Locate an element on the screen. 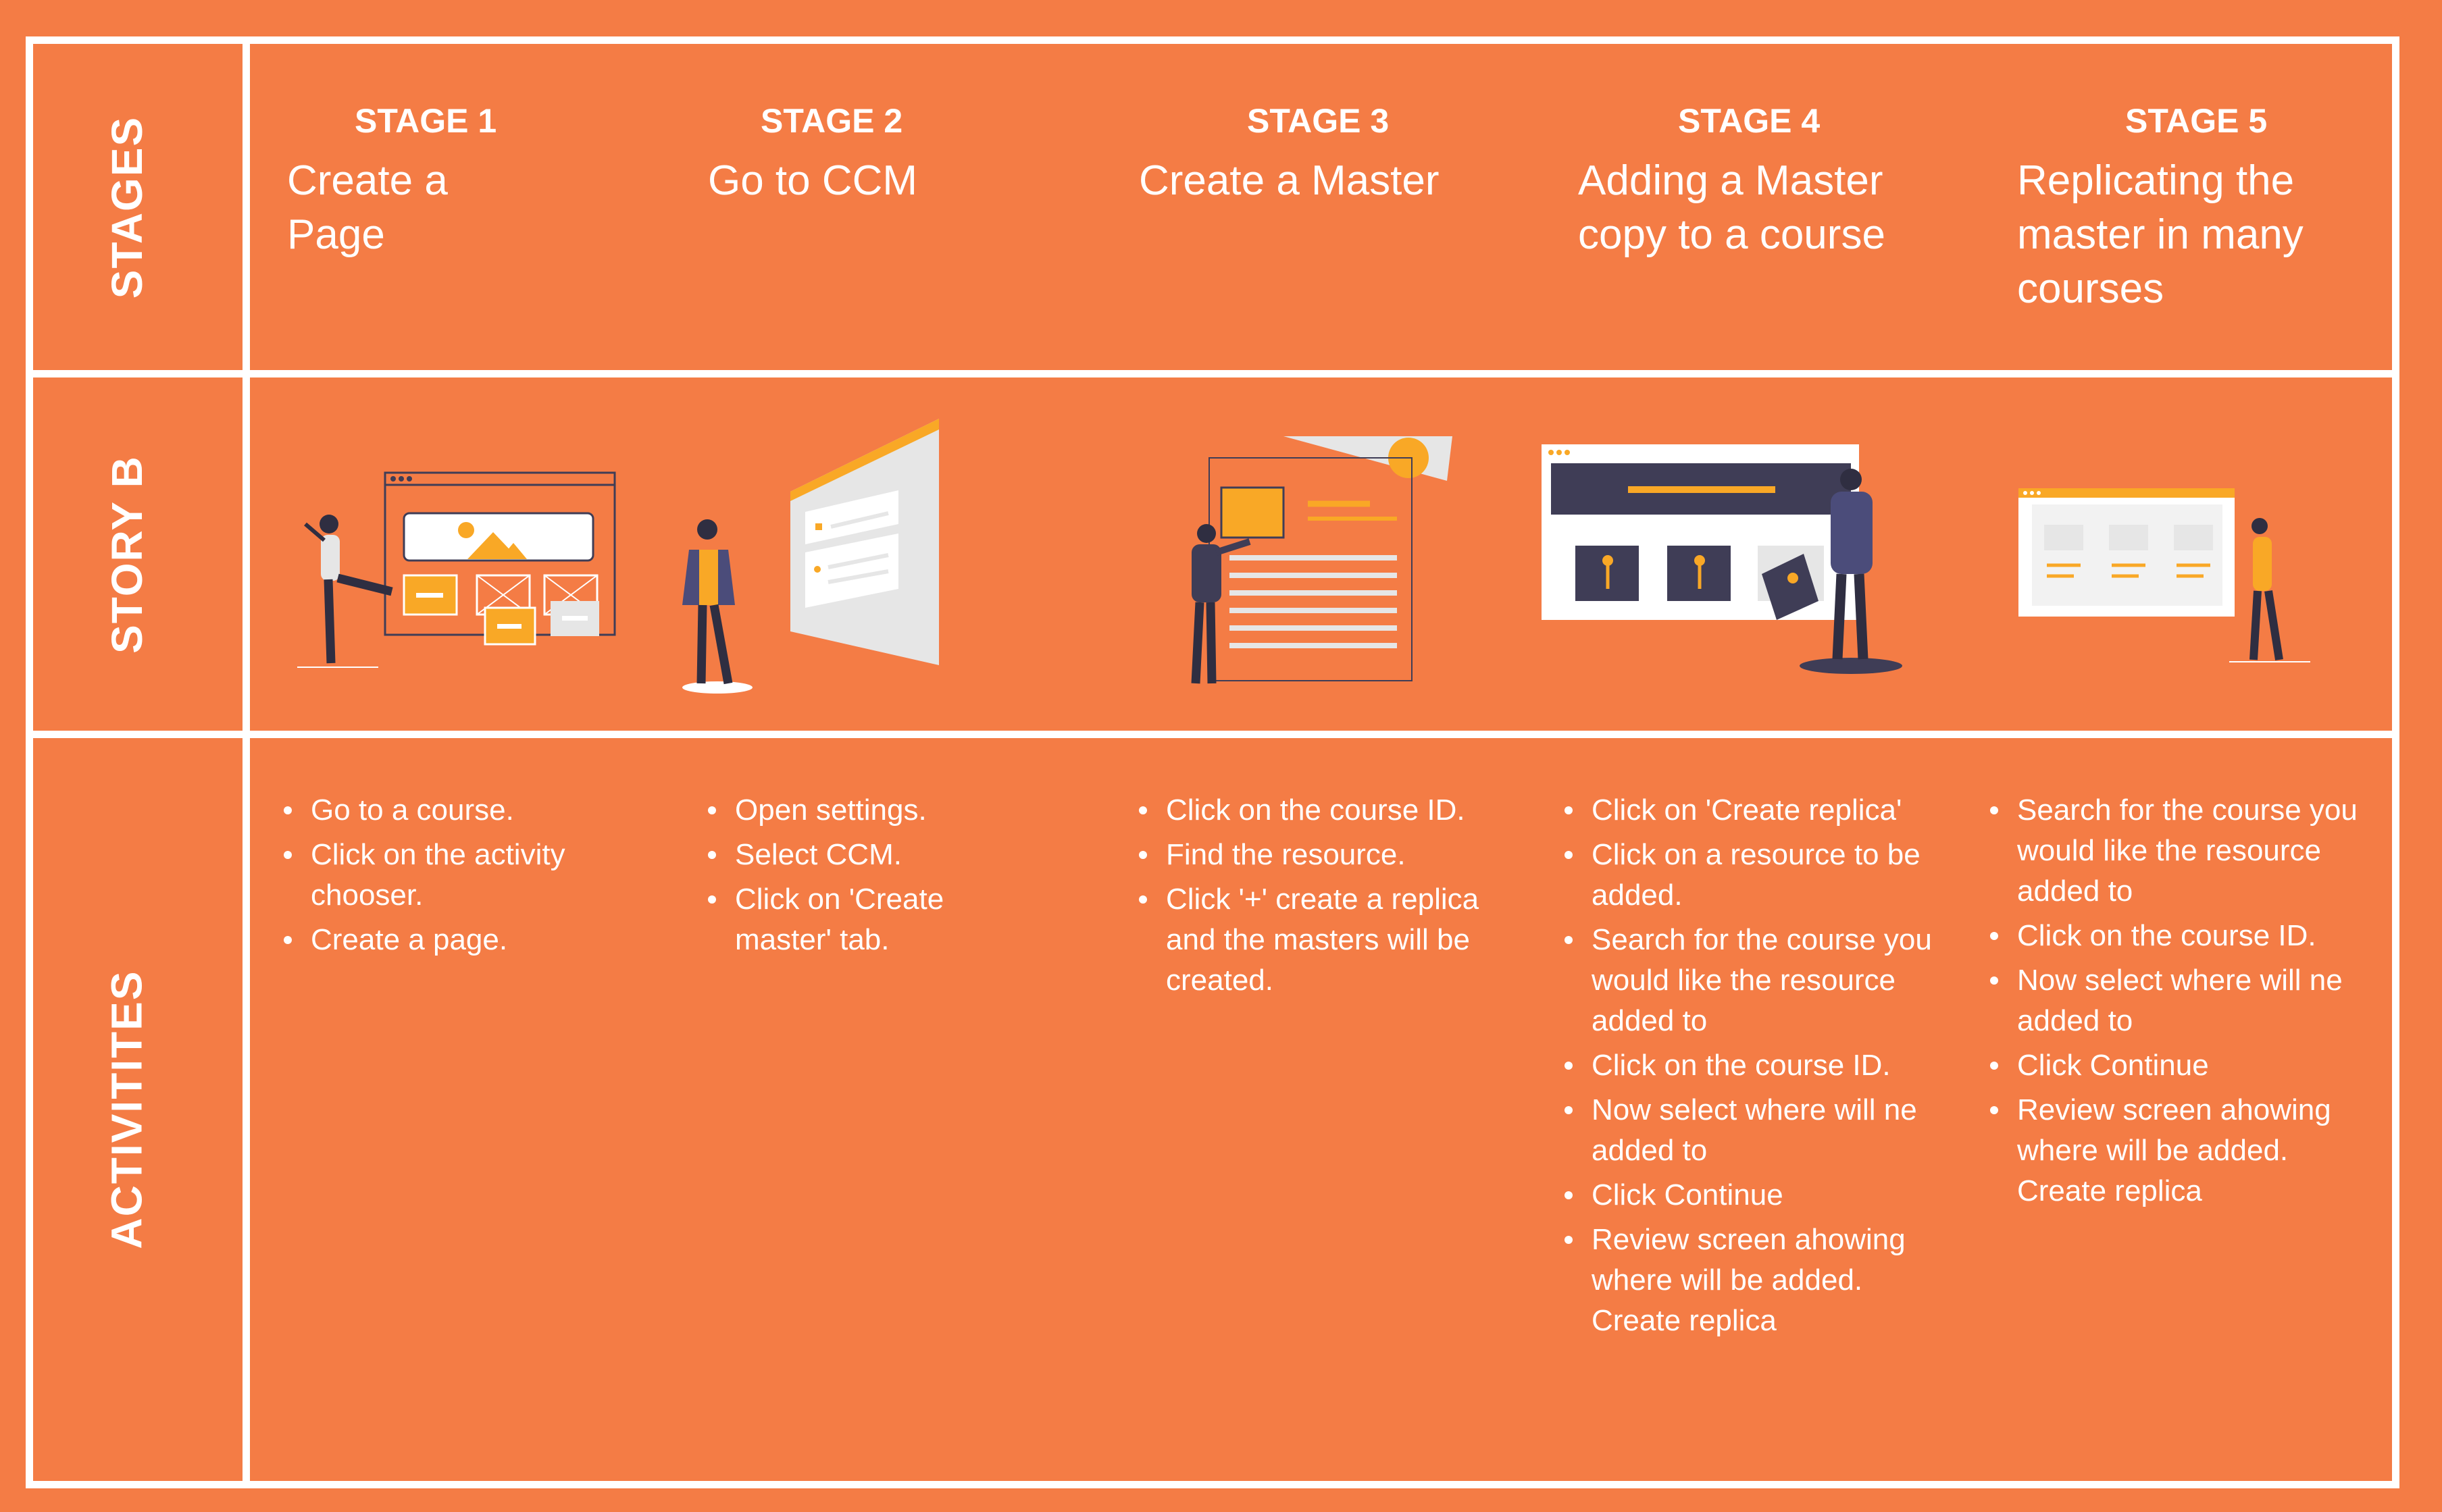 The height and width of the screenshot is (1512, 2442). stage-3-number: STAGE 3 is located at coordinates (1318, 121).